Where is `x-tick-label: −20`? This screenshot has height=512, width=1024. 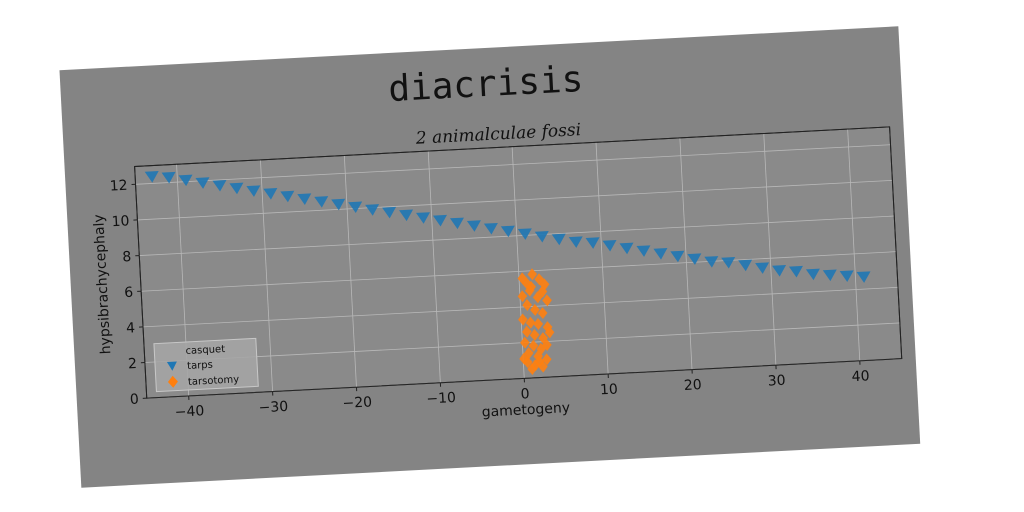 x-tick-label: −20 is located at coordinates (357, 403).